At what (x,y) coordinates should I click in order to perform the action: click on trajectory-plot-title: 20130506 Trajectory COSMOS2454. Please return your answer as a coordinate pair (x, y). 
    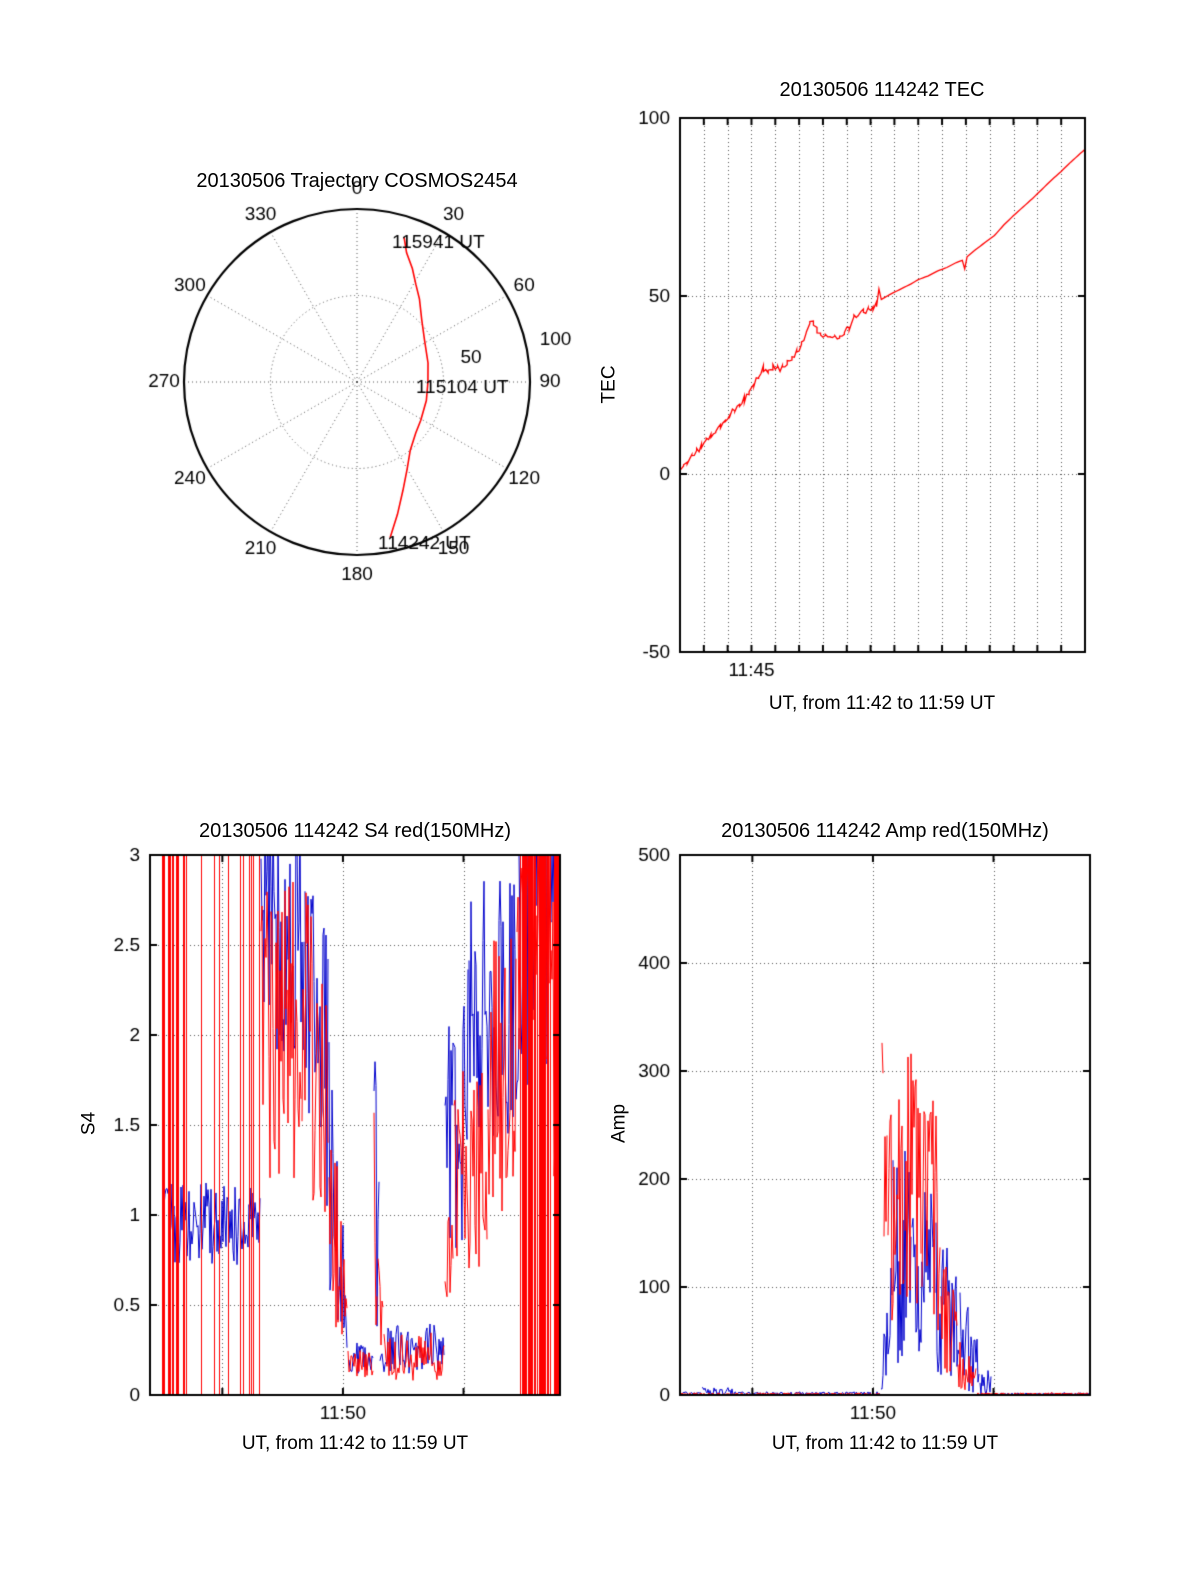
    Looking at the image, I should click on (357, 181).